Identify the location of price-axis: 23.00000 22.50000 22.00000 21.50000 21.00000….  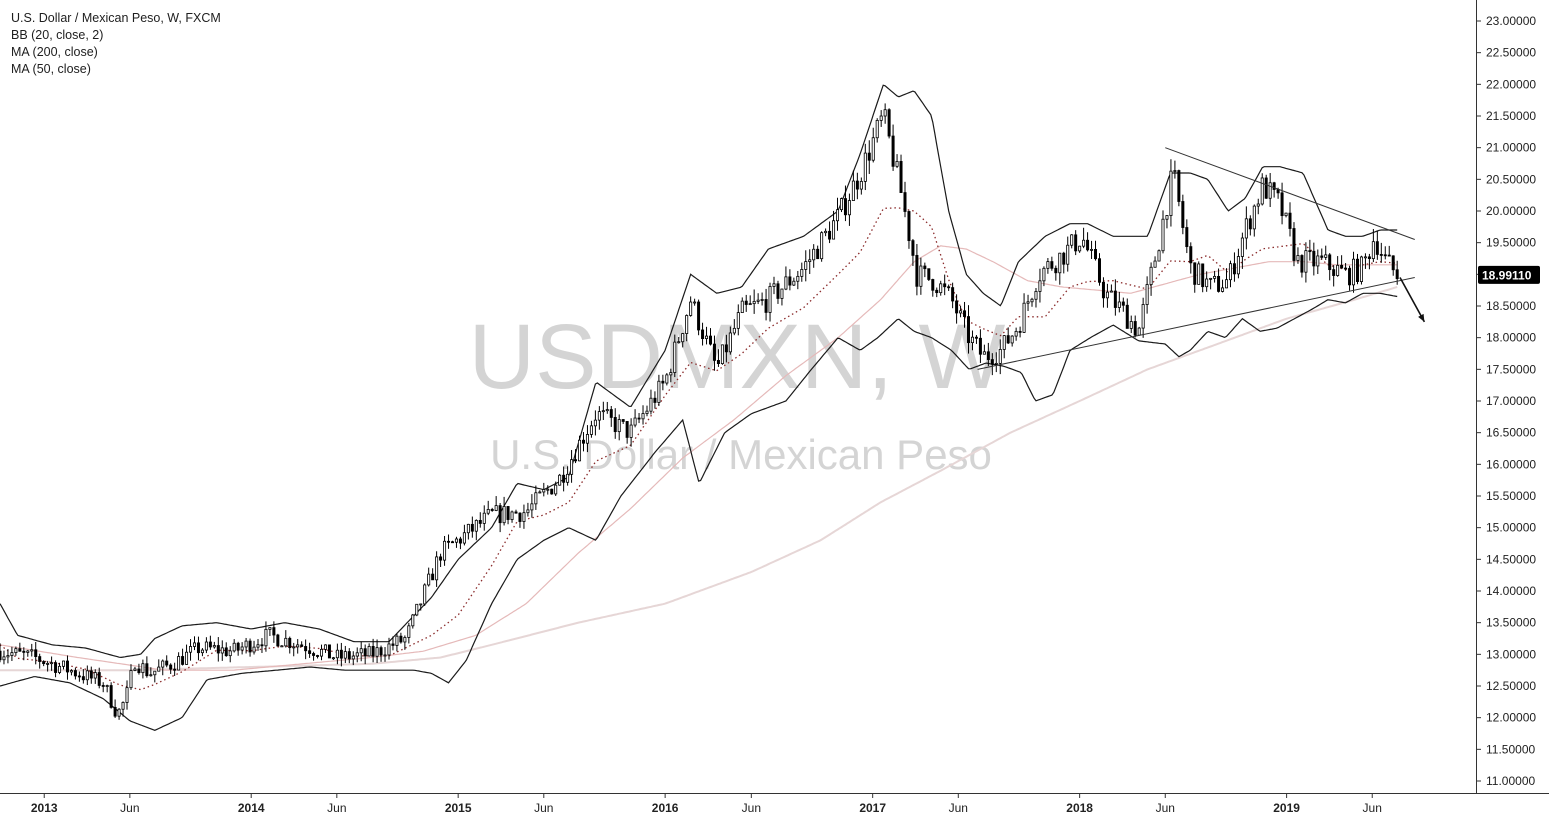
(1506, 396).